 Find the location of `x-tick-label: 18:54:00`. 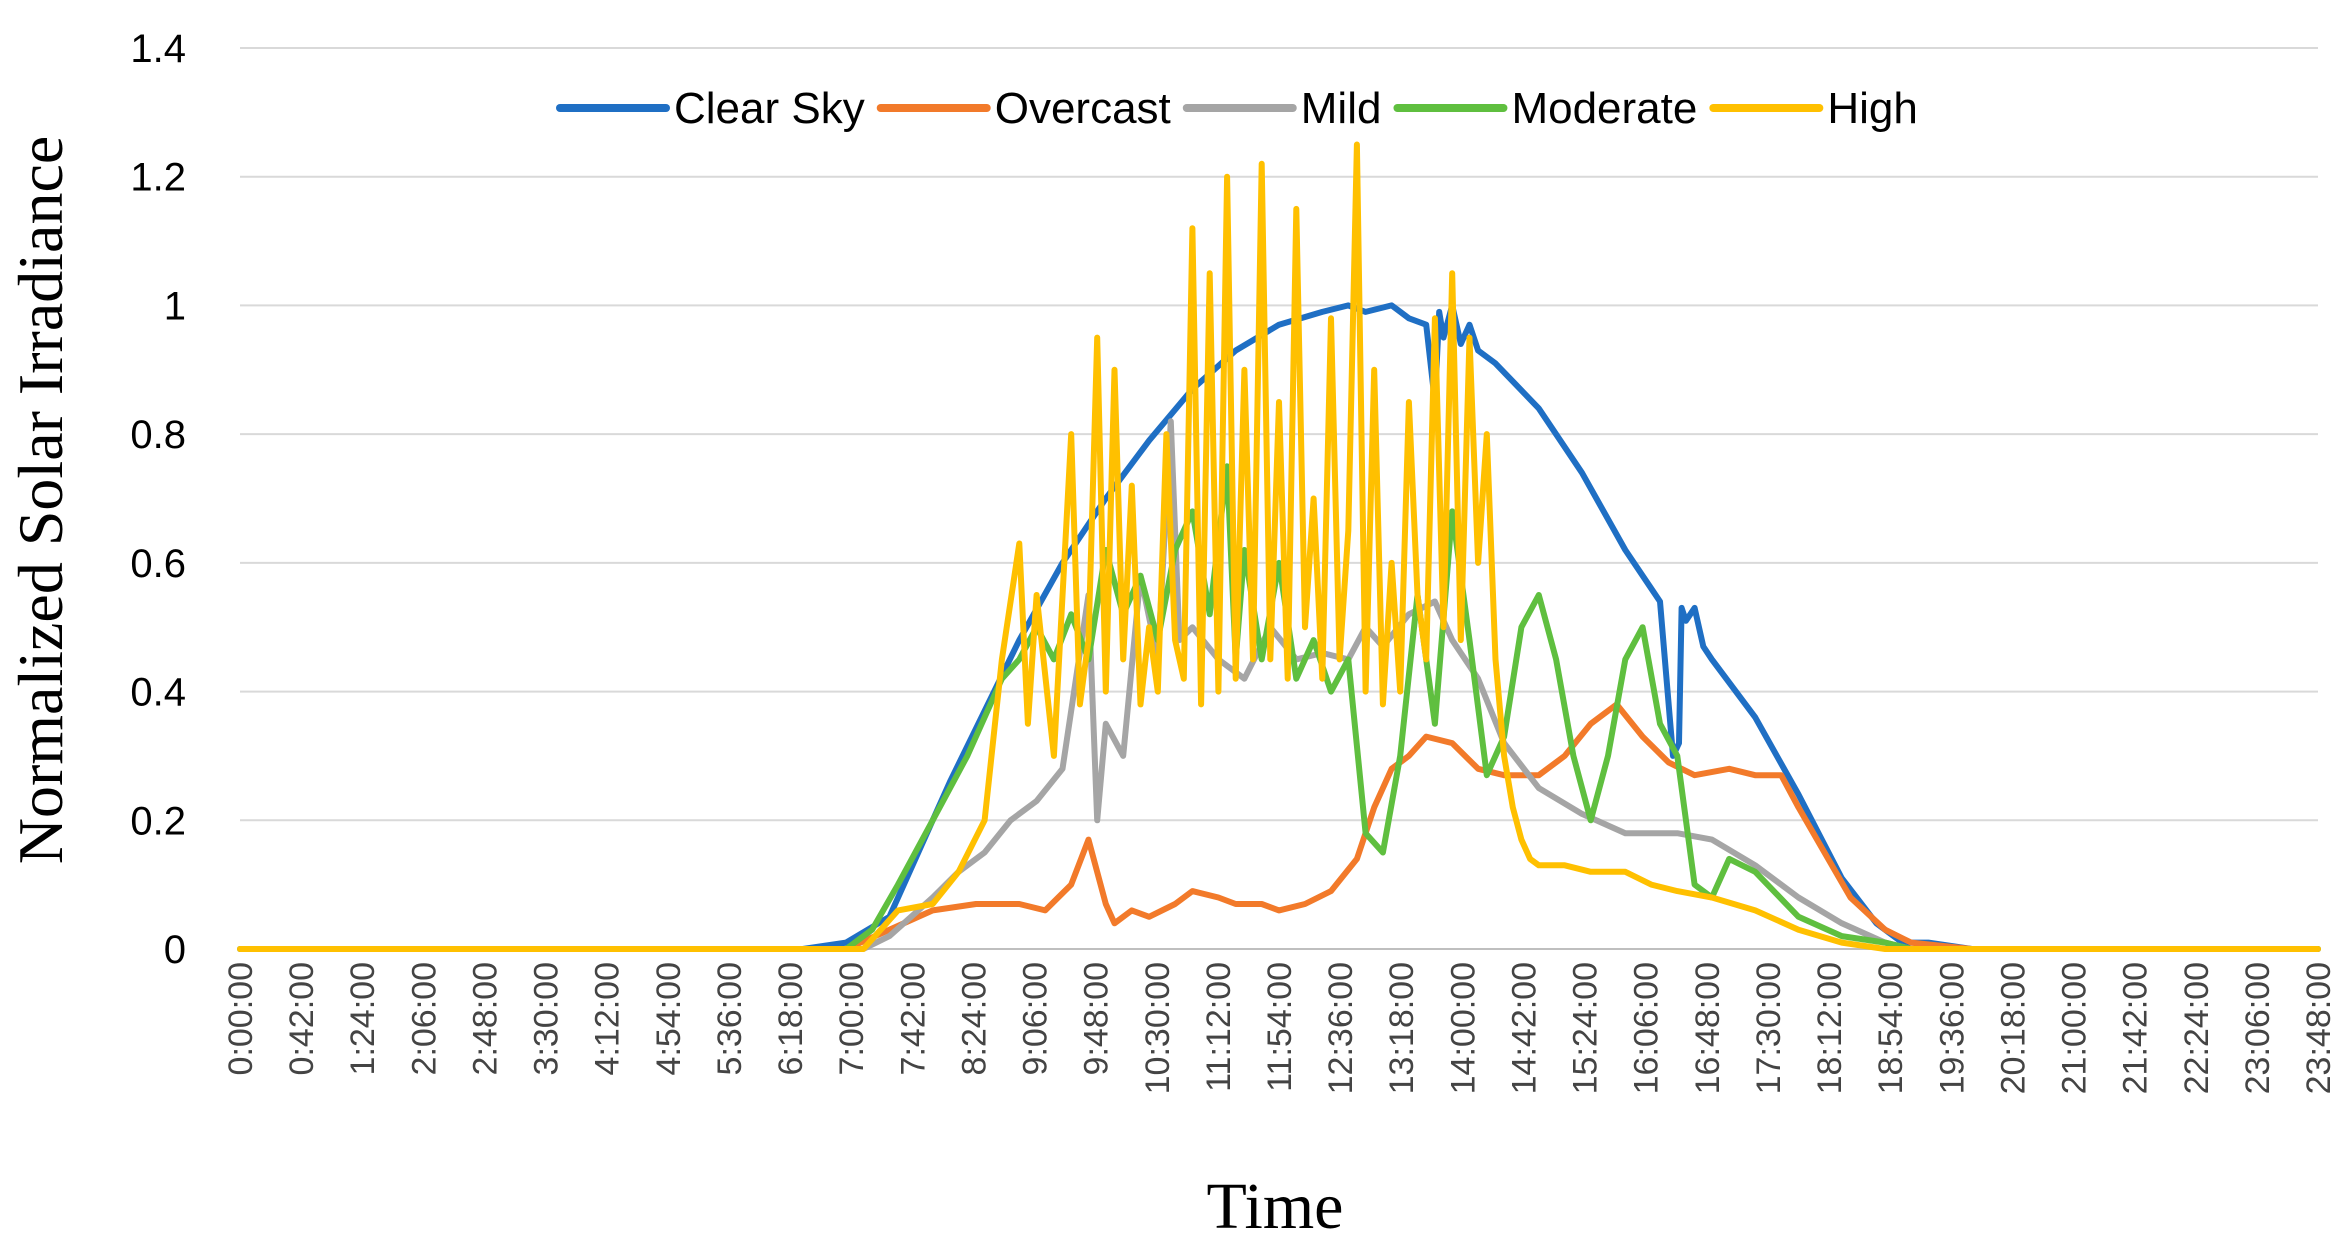

x-tick-label: 18:54:00 is located at coordinates (1891, 1028).